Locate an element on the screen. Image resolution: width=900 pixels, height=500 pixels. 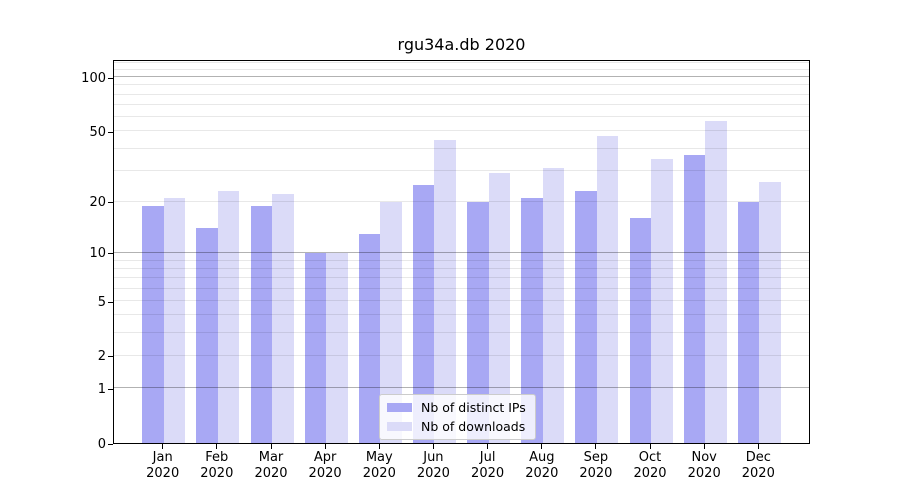
bar-distinct-ips-nov-2020 is located at coordinates (694, 298).